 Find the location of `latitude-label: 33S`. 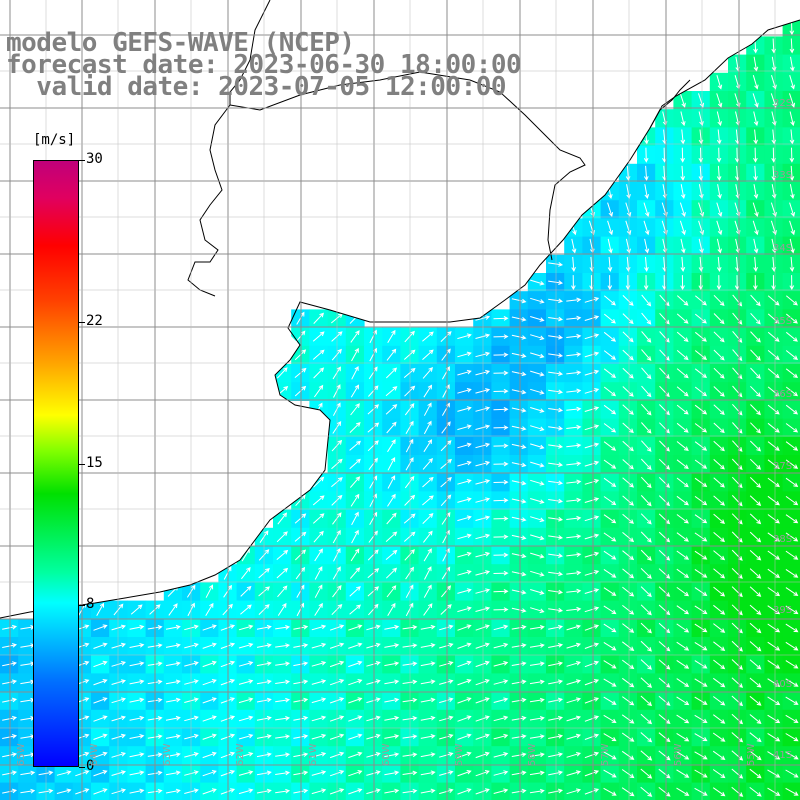

latitude-label: 33S is located at coordinates (783, 175).